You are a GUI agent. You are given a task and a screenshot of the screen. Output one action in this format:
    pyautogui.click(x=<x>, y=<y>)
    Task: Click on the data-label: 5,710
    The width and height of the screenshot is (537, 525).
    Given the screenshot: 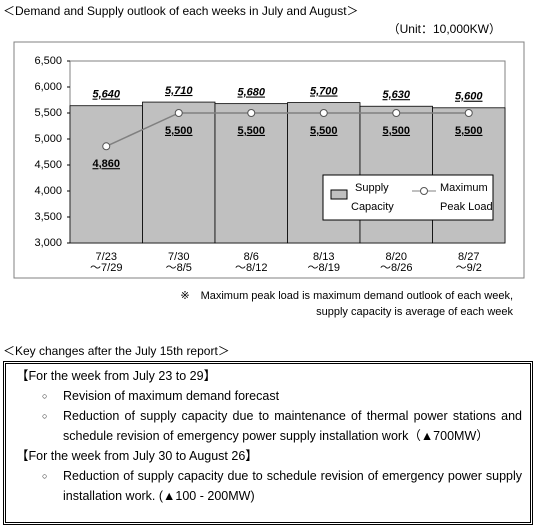 What is the action you would take?
    pyautogui.click(x=179, y=91)
    